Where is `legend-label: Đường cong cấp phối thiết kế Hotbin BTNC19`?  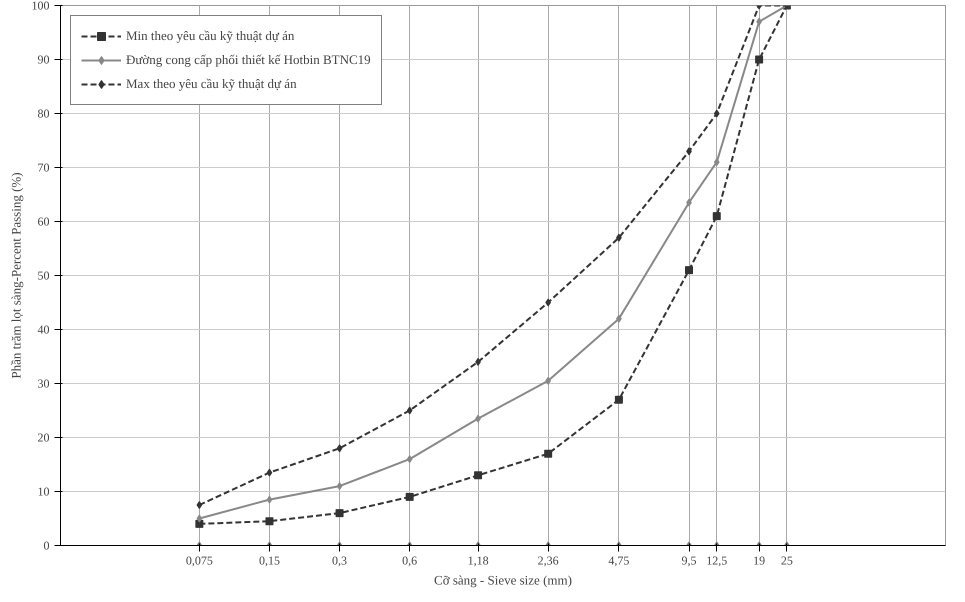
legend-label: Đường cong cấp phối thiết kế Hotbin BTNC19 is located at coordinates (248, 60).